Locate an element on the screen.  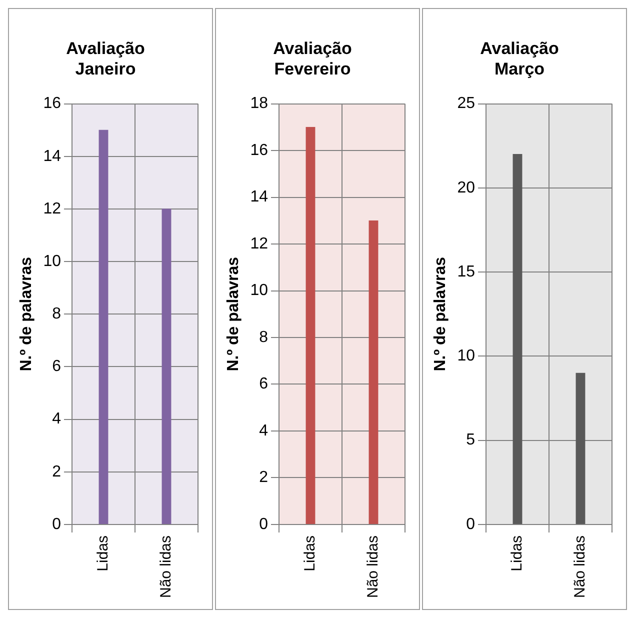
y-tick-label: 20 is located at coordinates (466, 187).